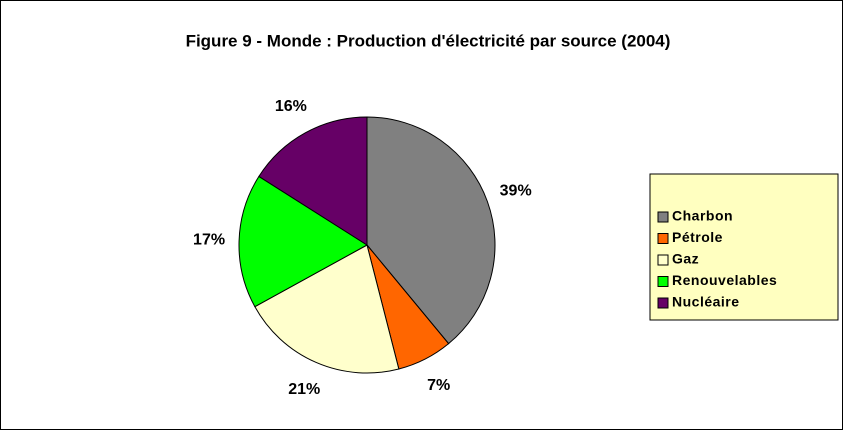 This screenshot has width=843, height=430. I want to click on legend-label: Nucléaire, so click(706, 302).